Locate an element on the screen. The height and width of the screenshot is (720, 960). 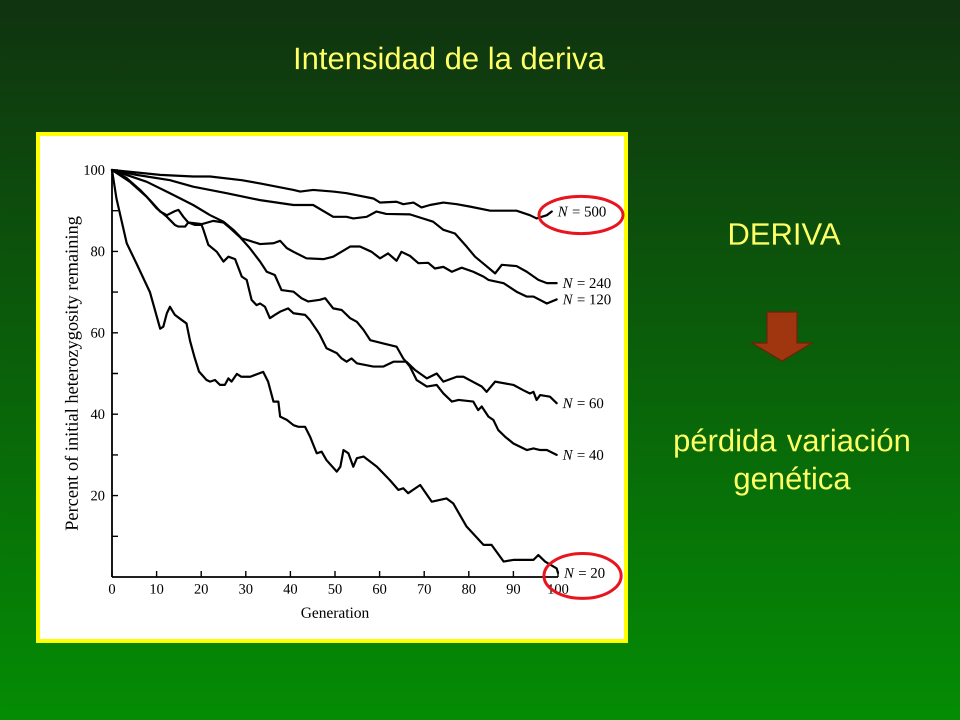
x-tick-label: 50 is located at coordinates (335, 589).